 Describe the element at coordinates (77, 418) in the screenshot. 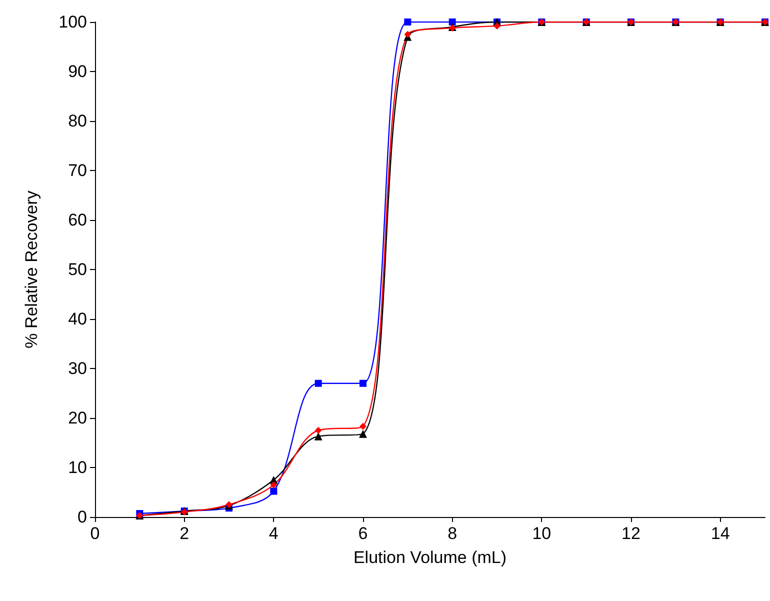

I see `y-tick-label: 20` at that location.